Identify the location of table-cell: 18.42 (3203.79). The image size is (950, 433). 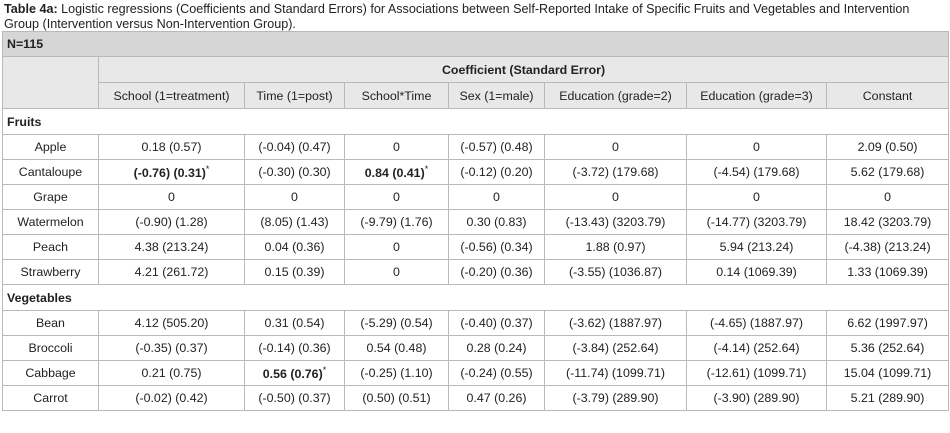
(887, 222).